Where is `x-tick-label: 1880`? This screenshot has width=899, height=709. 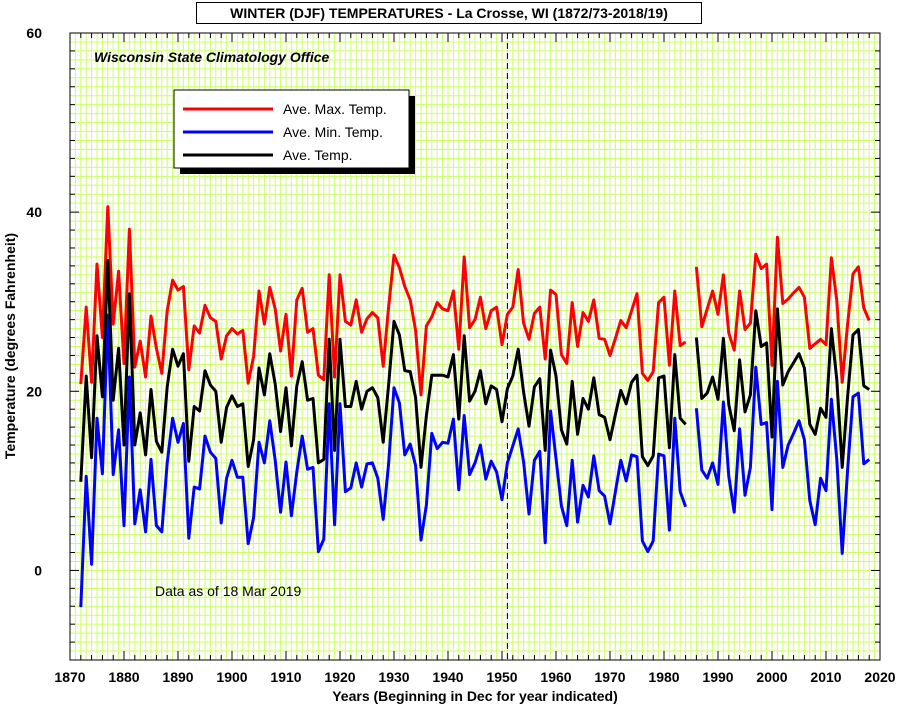 x-tick-label: 1880 is located at coordinates (123, 677).